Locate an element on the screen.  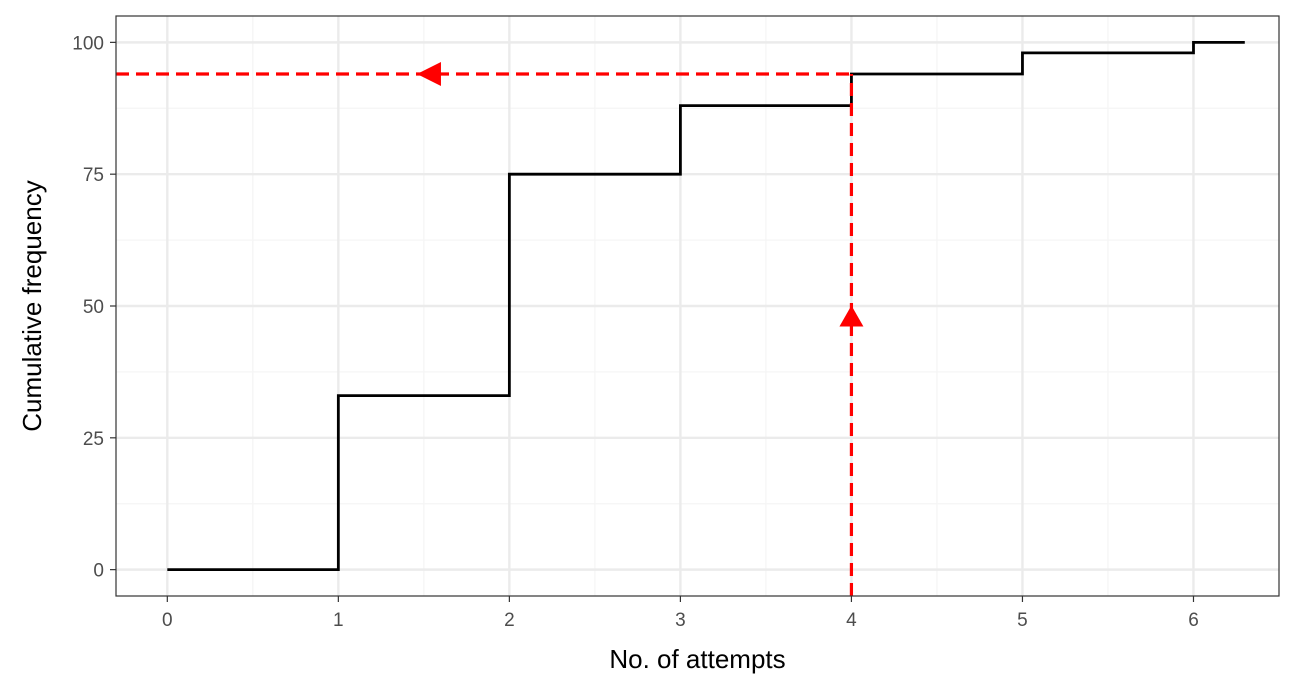
x-tick-label: 0 is located at coordinates (167, 620).